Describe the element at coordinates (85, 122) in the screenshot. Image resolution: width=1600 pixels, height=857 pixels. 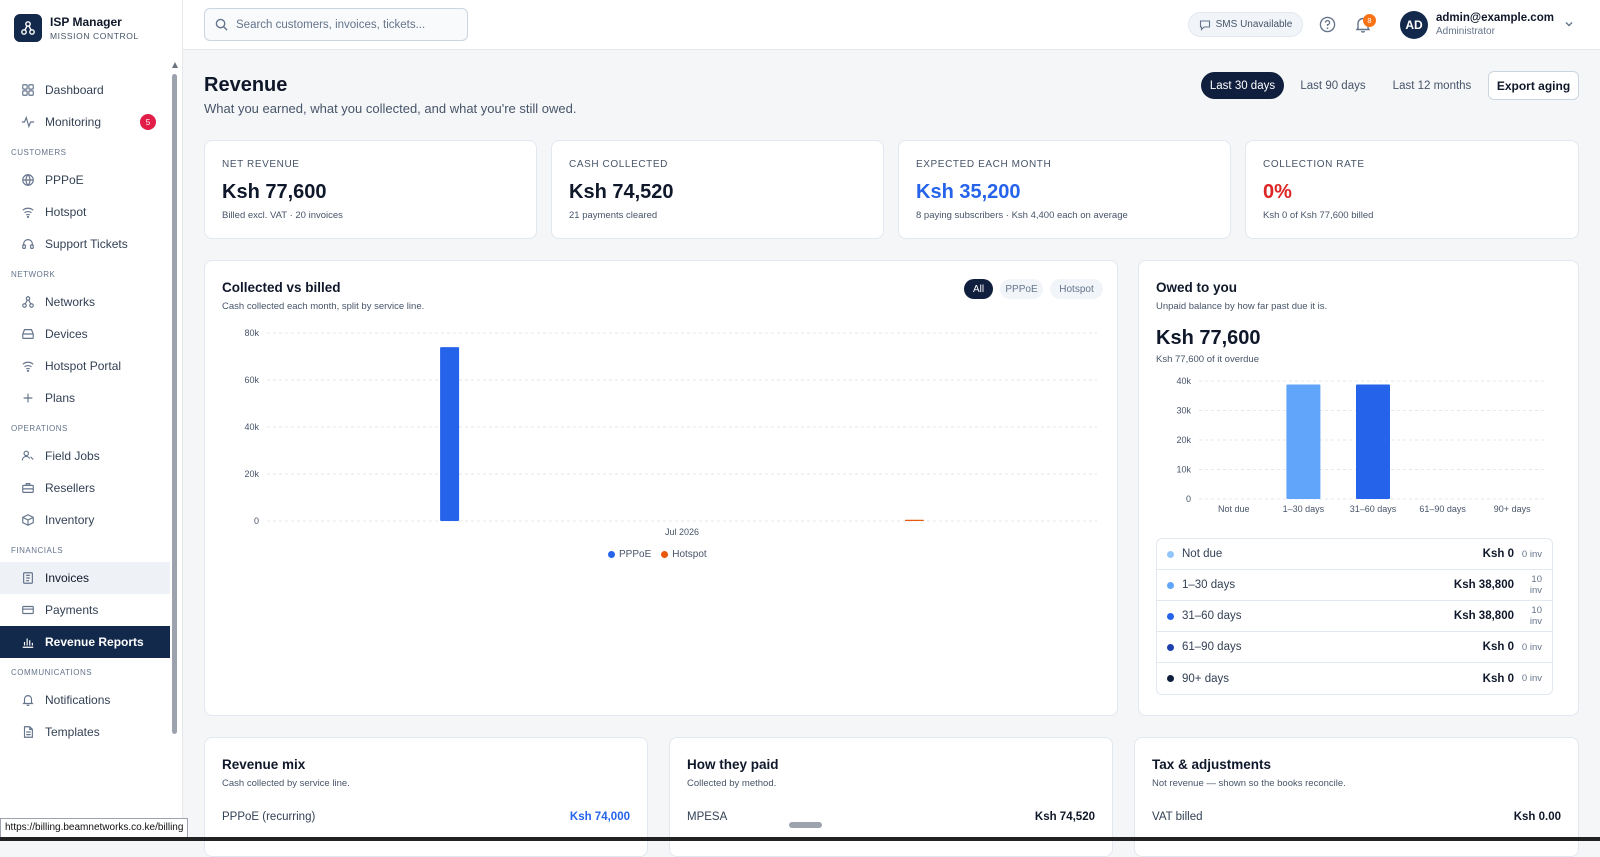
I see `sidebar-item-monitoring: Monitoring 5` at that location.